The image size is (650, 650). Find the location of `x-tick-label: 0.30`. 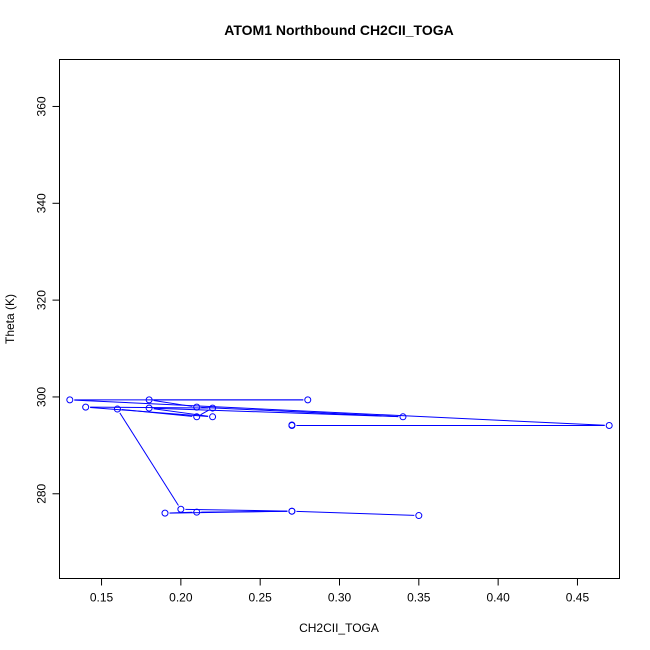

x-tick-label: 0.30 is located at coordinates (340, 598).